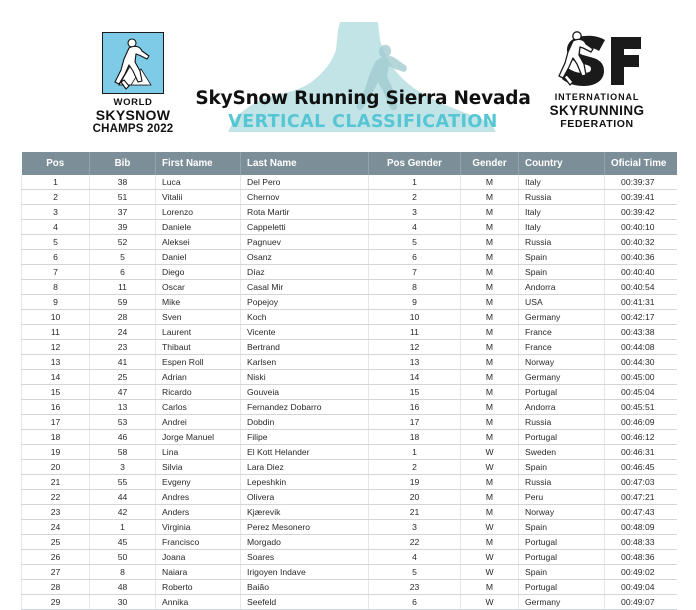  What do you see at coordinates (198, 512) in the screenshot?
I see `cell-first: Anders` at bounding box center [198, 512].